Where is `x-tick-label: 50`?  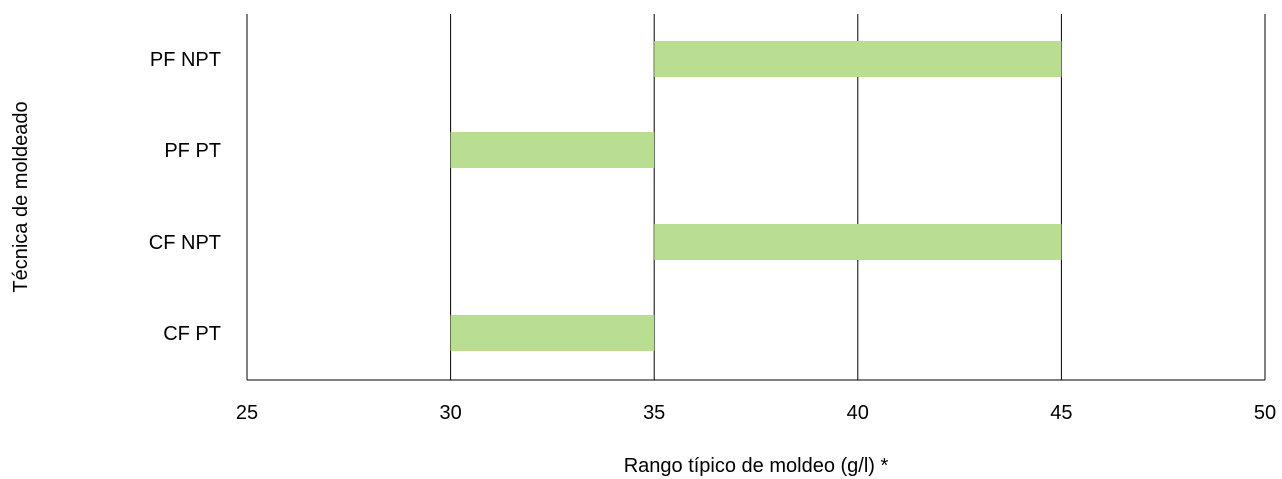
x-tick-label: 50 is located at coordinates (1265, 413).